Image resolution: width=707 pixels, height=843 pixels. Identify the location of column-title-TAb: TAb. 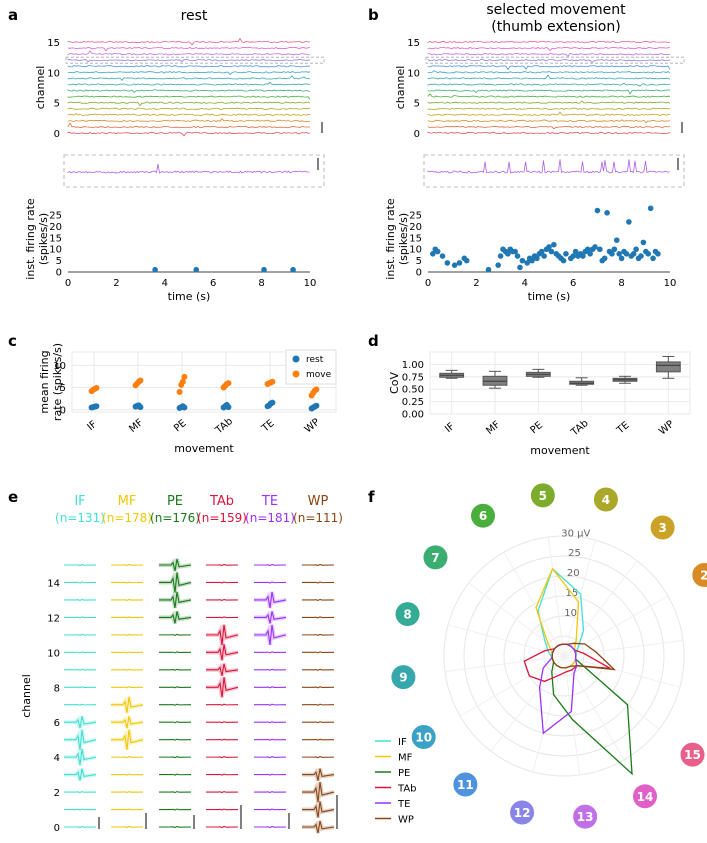
(221, 501).